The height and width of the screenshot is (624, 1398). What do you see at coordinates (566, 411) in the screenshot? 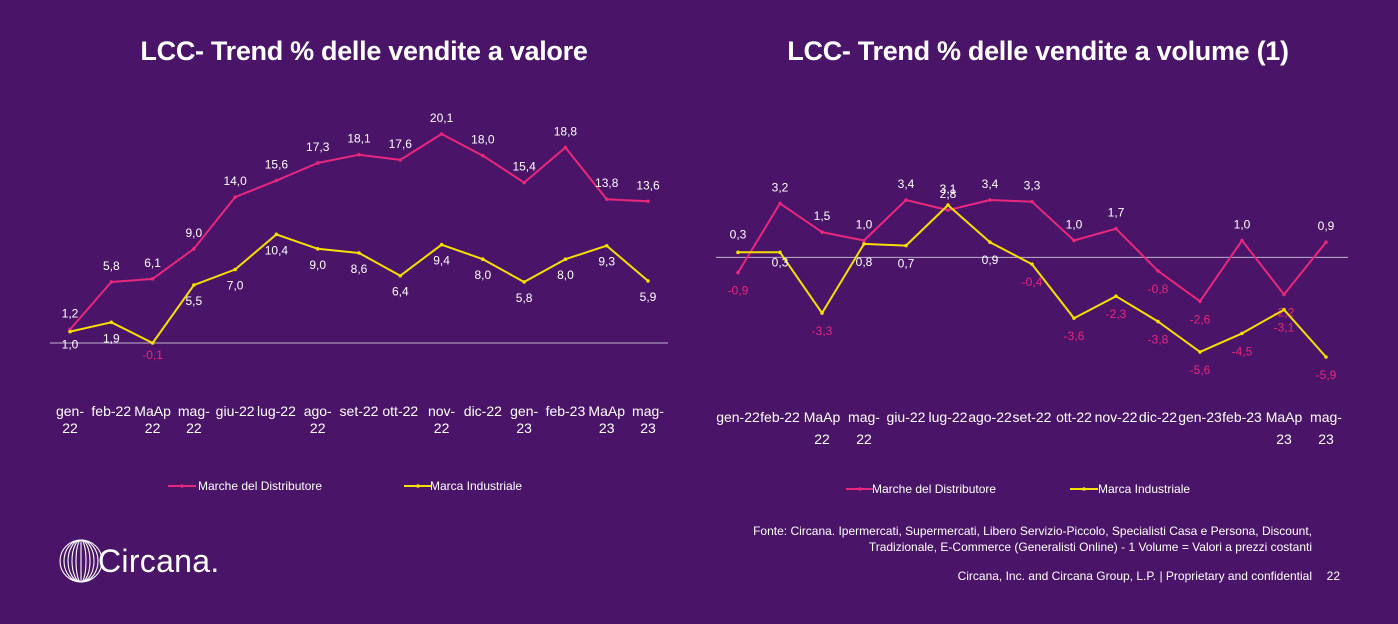
I see `valore-x-tick-13: feb-23` at bounding box center [566, 411].